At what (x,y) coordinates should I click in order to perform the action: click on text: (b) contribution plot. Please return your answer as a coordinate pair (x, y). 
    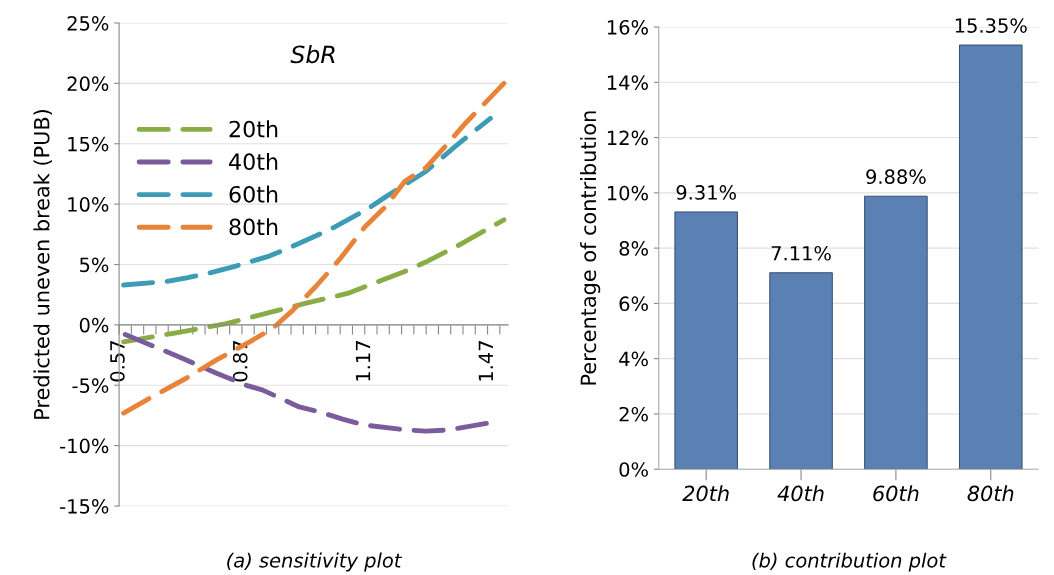
    Looking at the image, I should click on (849, 562).